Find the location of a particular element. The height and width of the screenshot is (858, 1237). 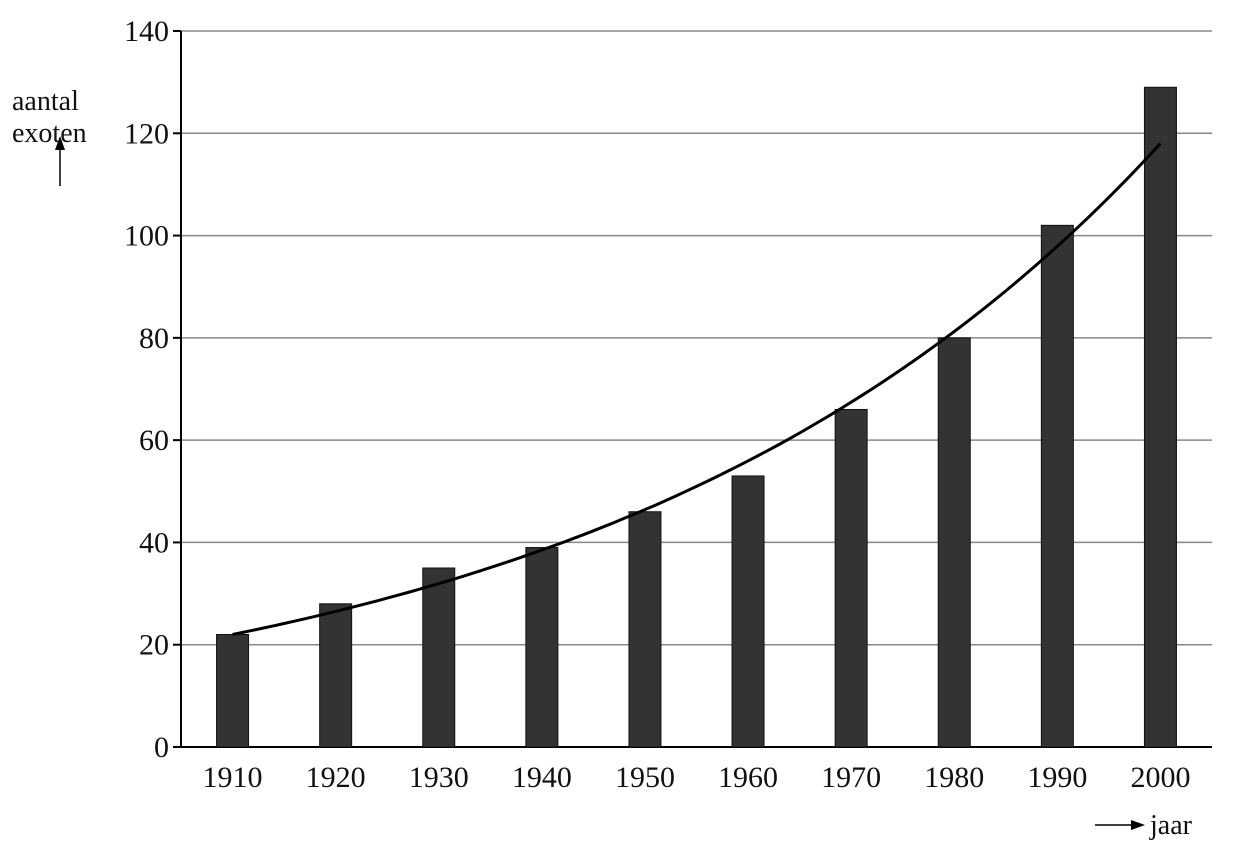

x-axis-label: jaar is located at coordinates (1171, 825).